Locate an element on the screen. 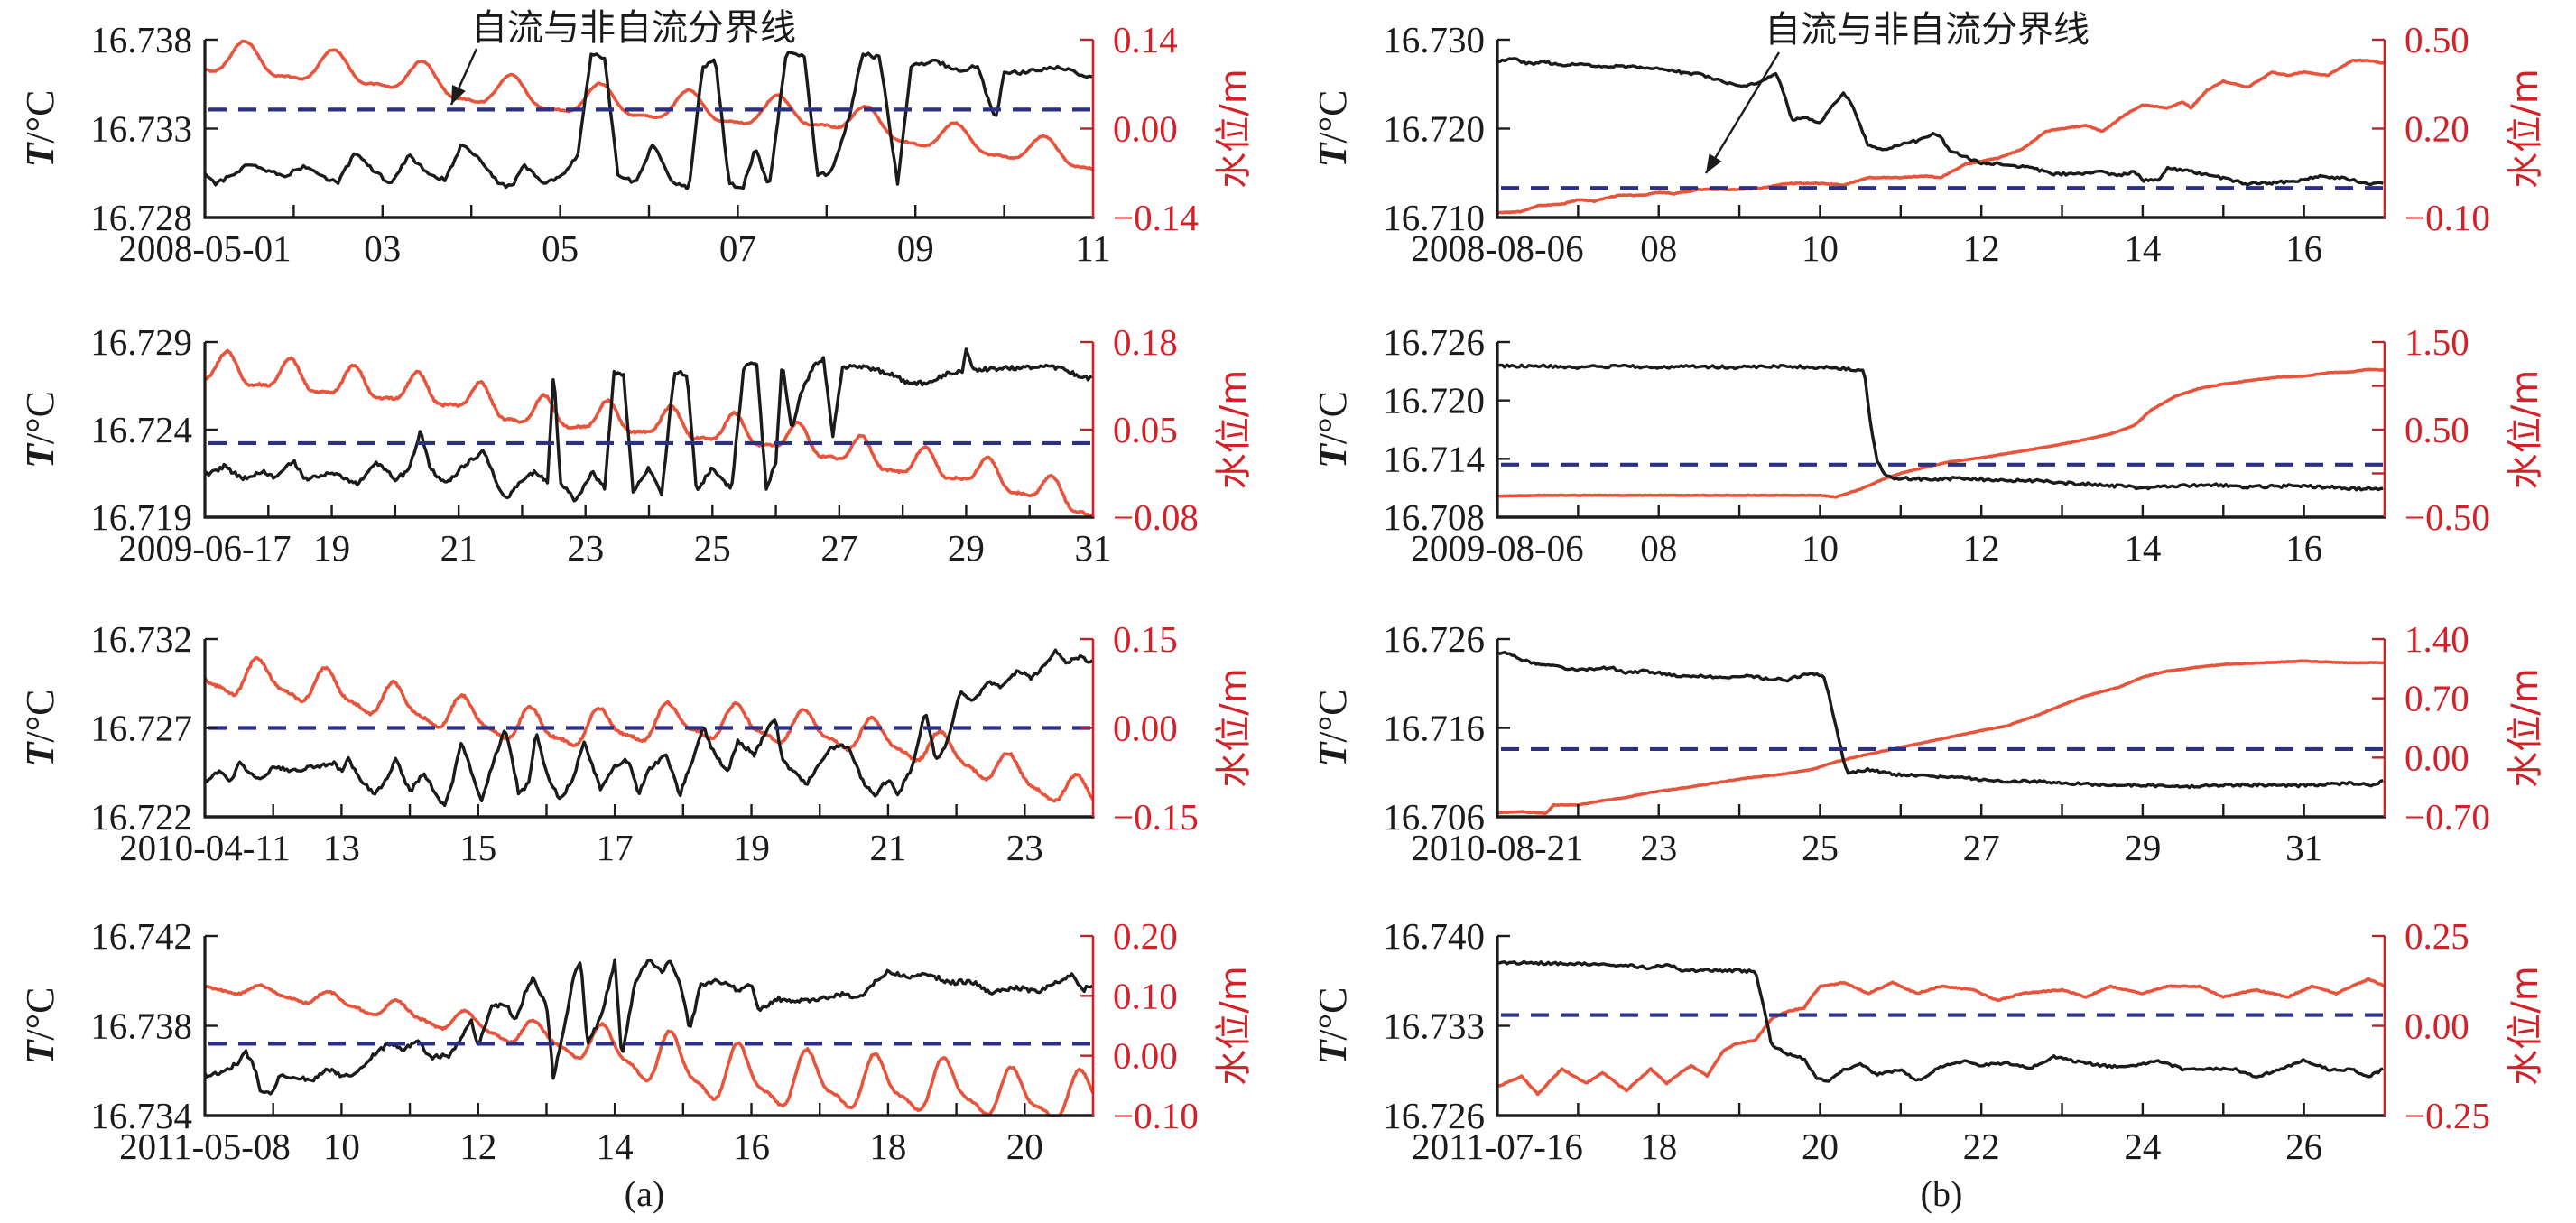 Image resolution: width=2576 pixels, height=1223 pixels. x-tick-label: 23 is located at coordinates (585, 548).